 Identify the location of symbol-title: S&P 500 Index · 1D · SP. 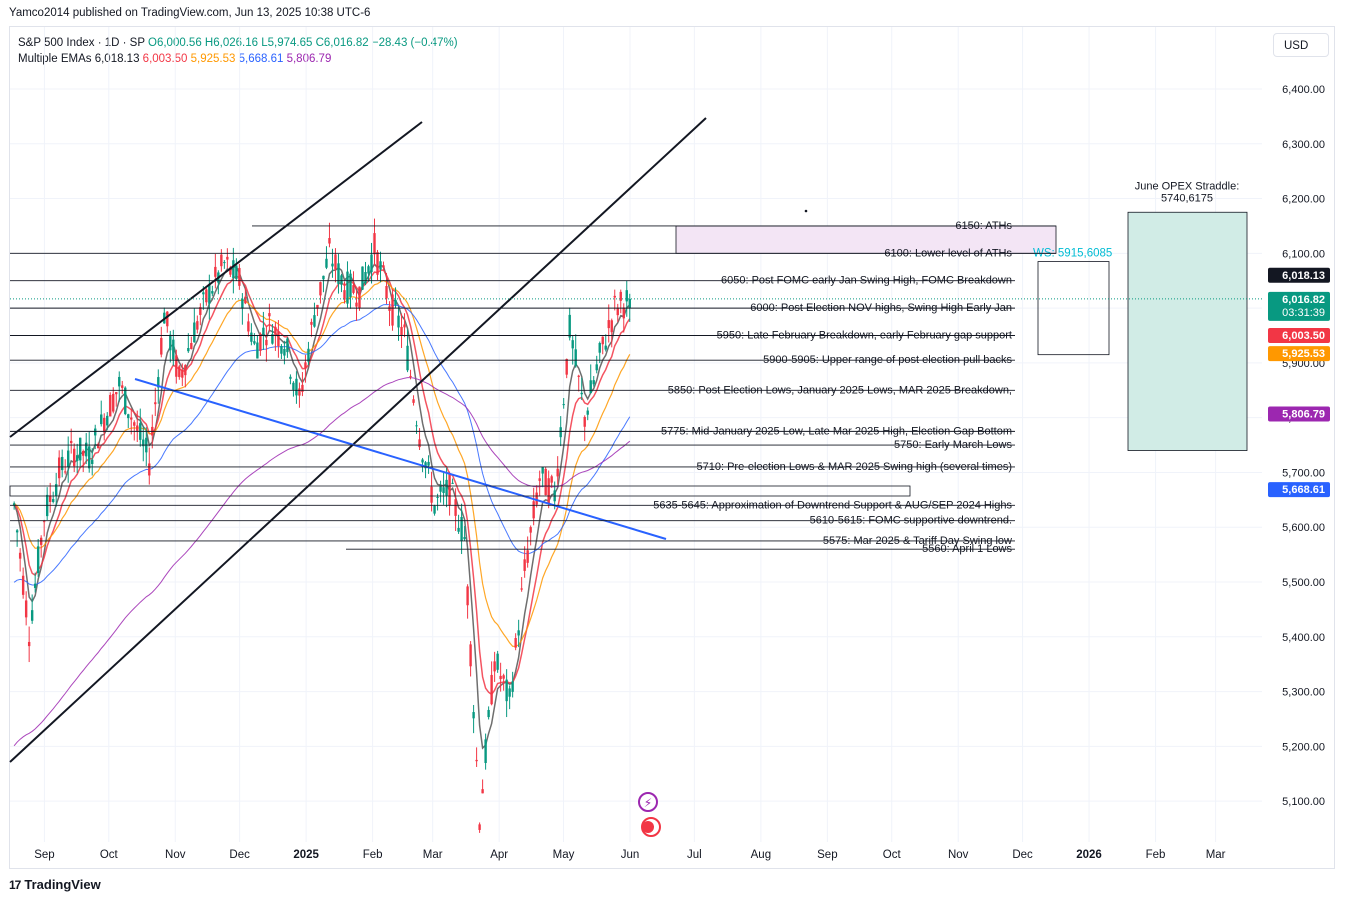
(81, 43).